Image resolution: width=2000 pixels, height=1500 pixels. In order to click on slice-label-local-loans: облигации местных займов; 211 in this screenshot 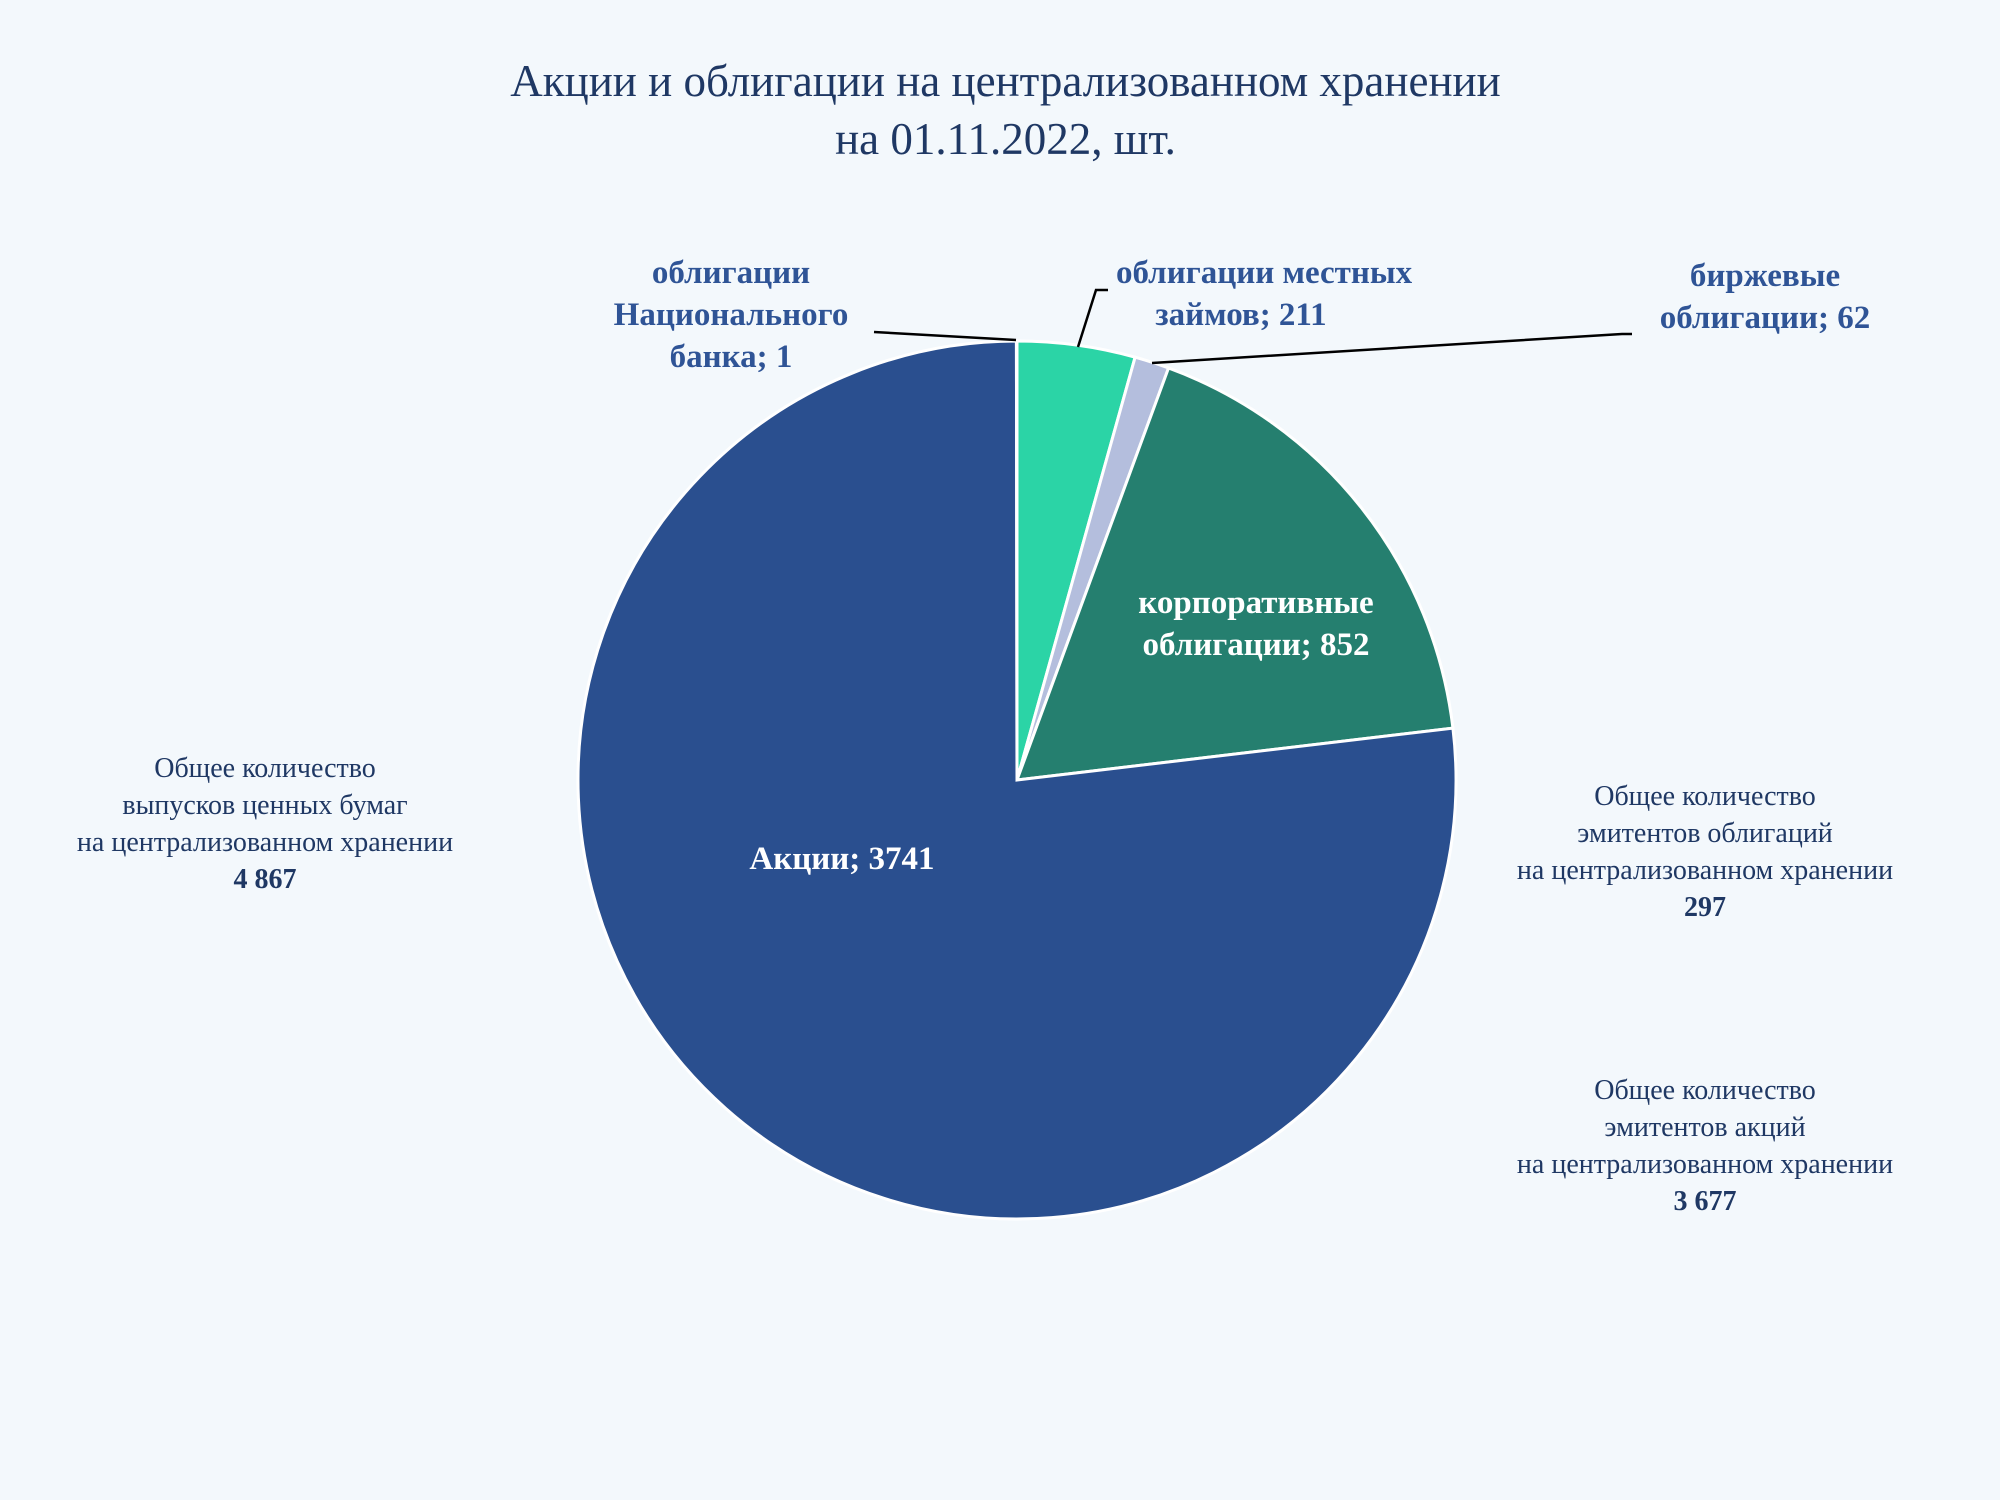, I will do `click(1264, 294)`.